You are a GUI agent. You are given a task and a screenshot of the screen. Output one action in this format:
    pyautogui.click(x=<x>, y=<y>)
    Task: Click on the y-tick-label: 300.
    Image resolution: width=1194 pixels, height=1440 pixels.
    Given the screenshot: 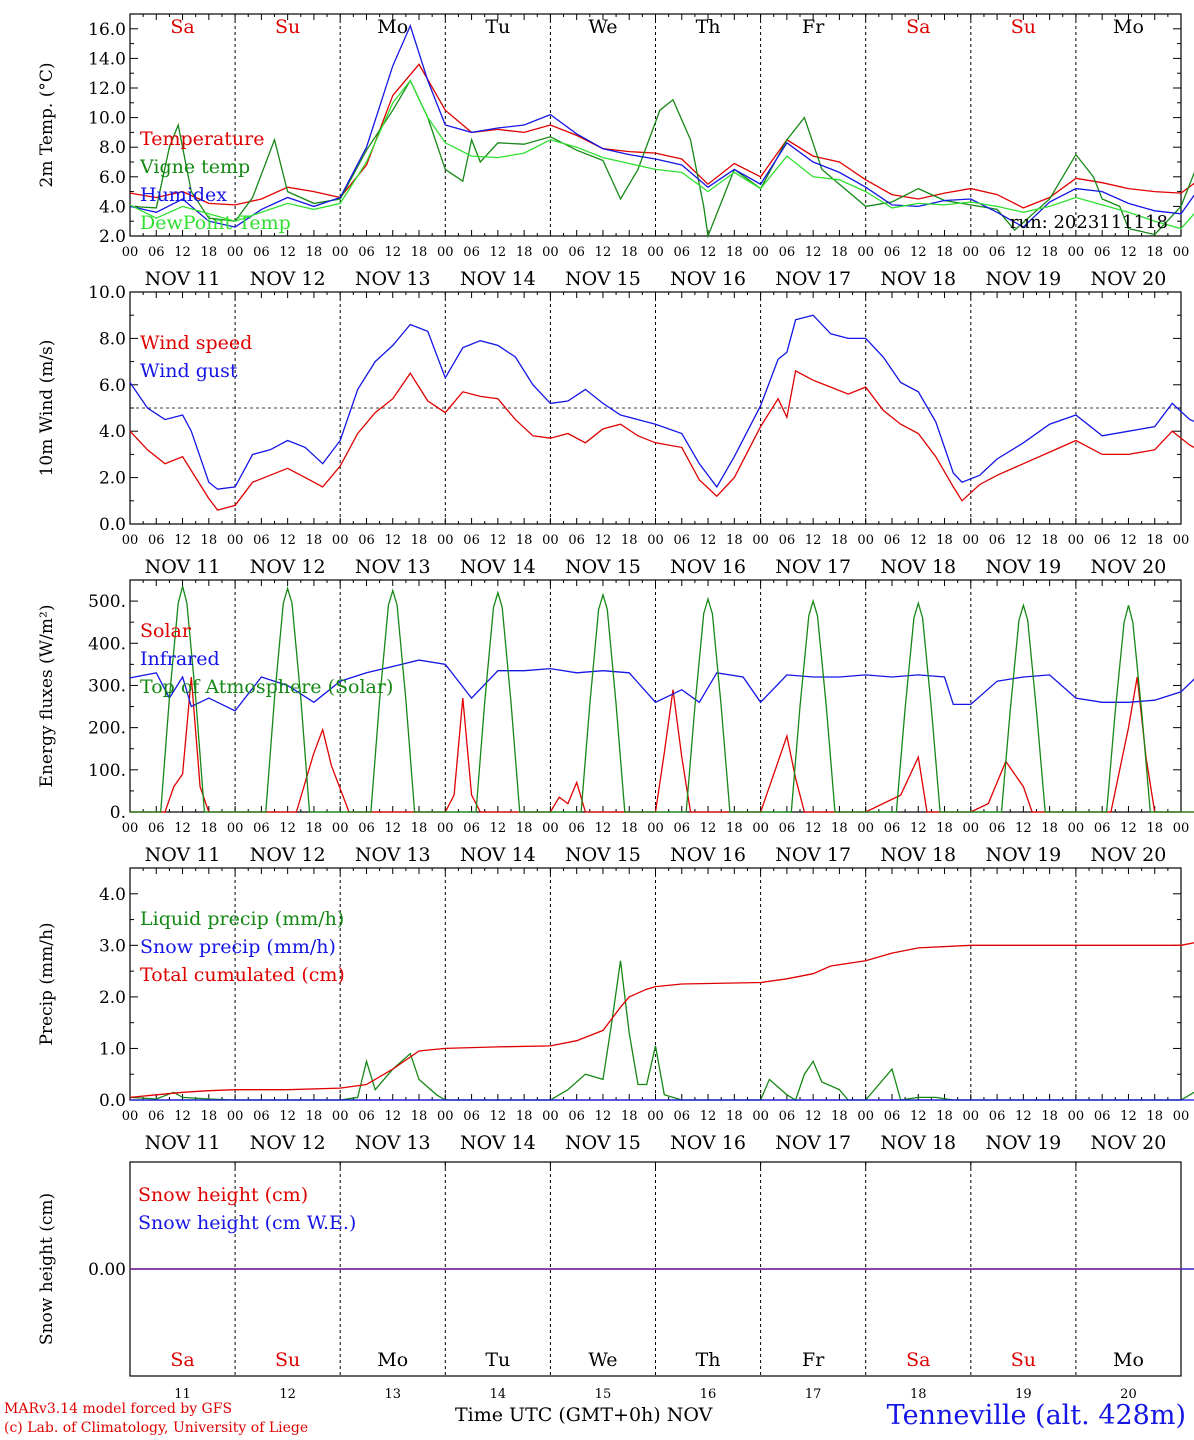 What is the action you would take?
    pyautogui.click(x=107, y=686)
    